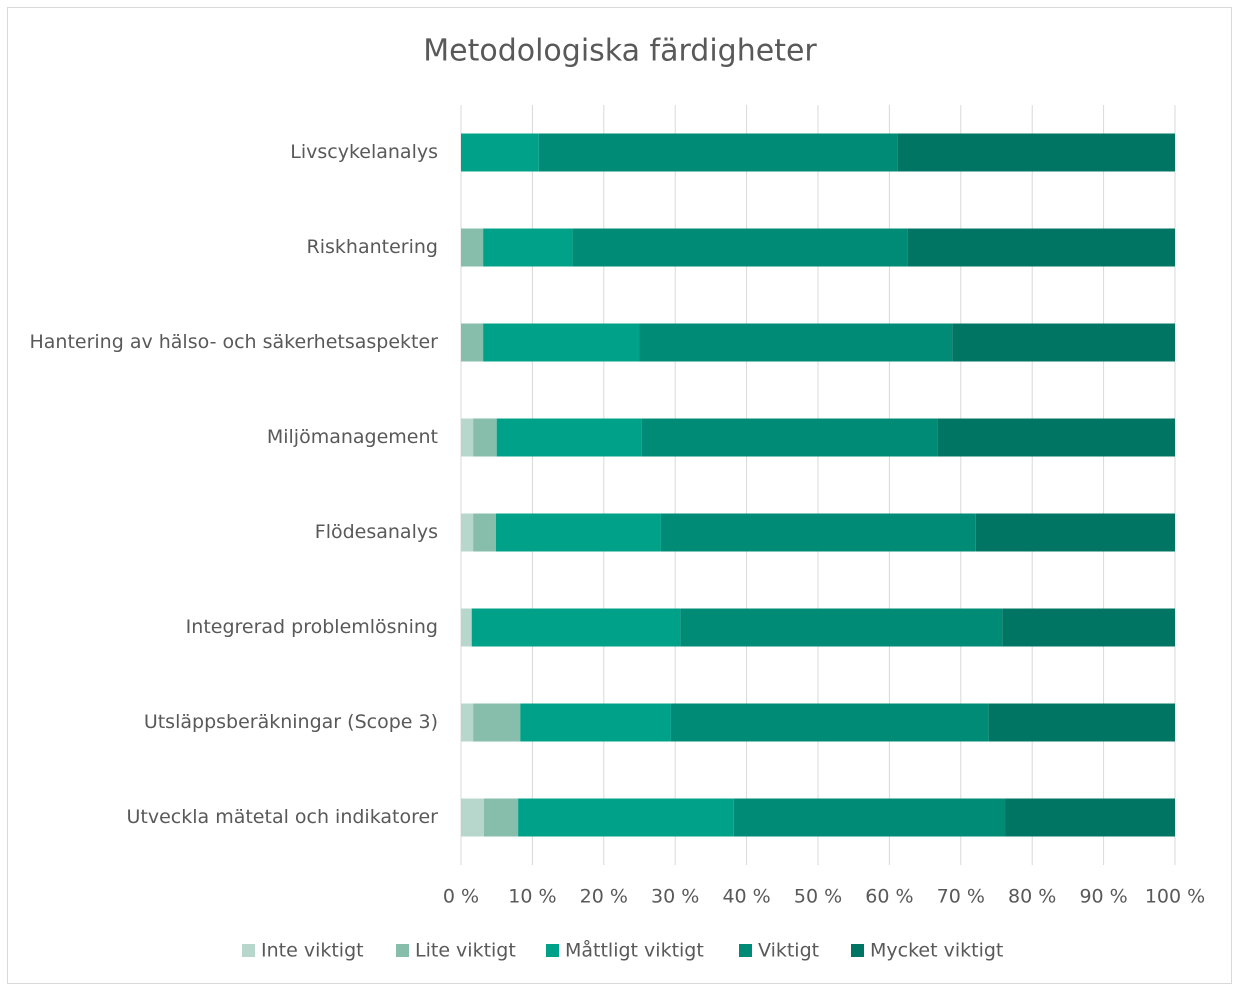 This screenshot has height=985, width=1233. What do you see at coordinates (620, 51) in the screenshot?
I see `chart-title: Metodologiska färdigheter` at bounding box center [620, 51].